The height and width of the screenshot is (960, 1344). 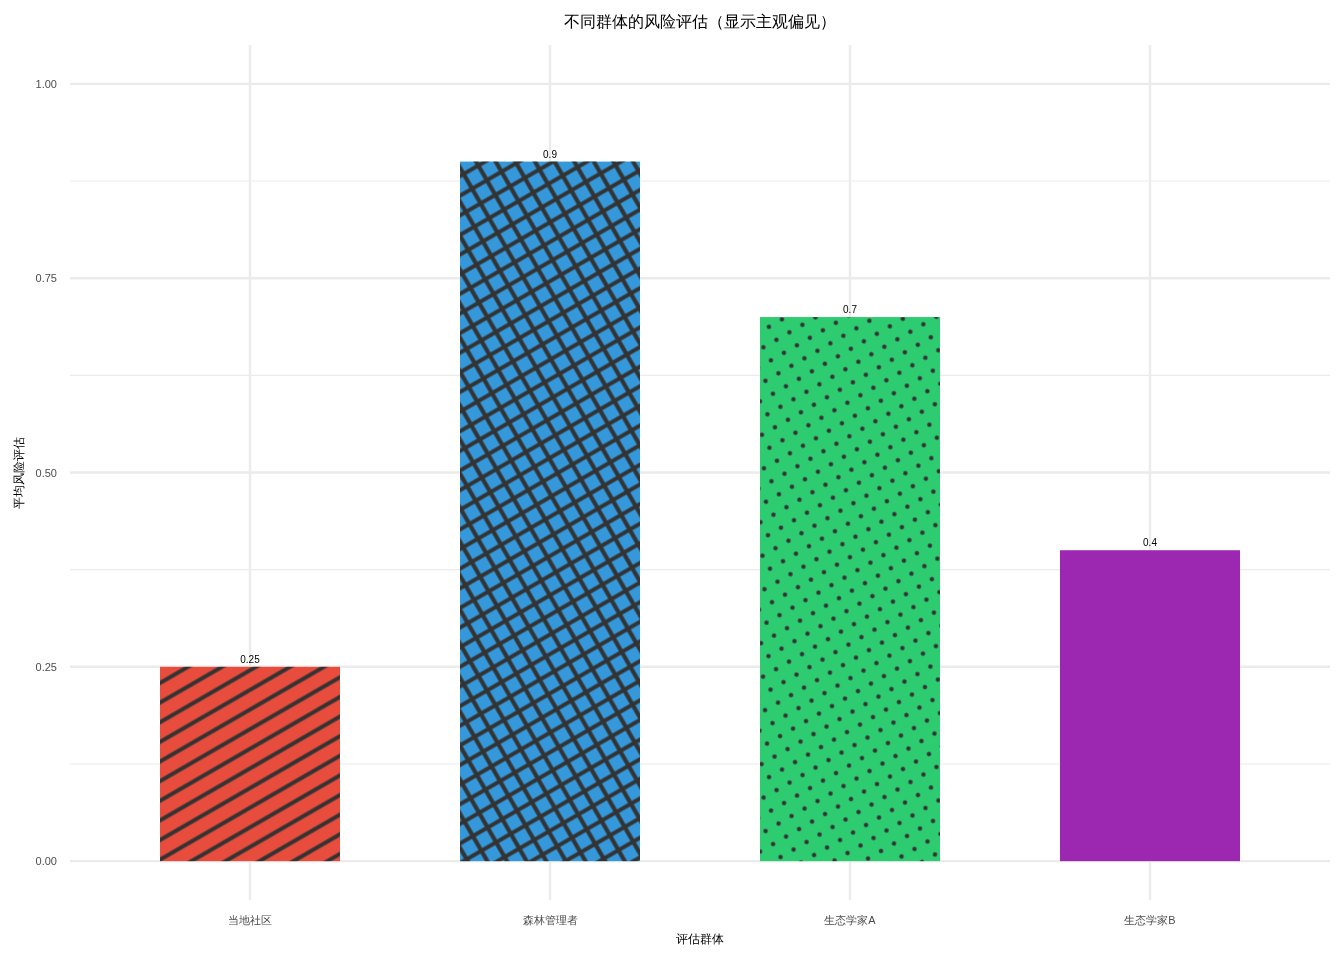 I want to click on y-axis-title: 平均风险评估, so click(x=19, y=472).